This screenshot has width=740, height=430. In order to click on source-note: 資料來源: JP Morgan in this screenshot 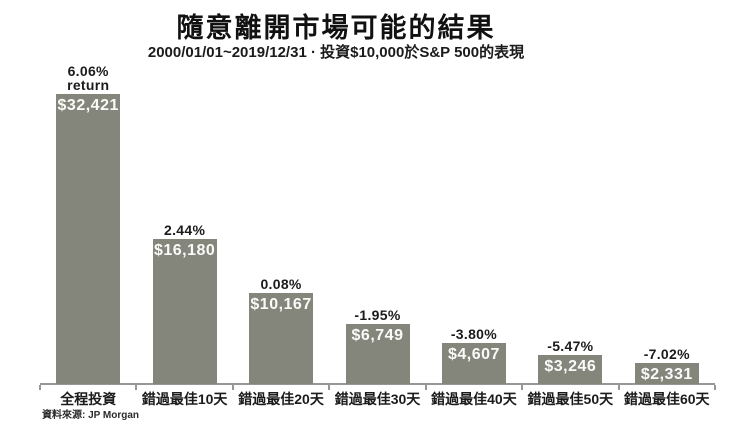, I will do `click(91, 415)`.